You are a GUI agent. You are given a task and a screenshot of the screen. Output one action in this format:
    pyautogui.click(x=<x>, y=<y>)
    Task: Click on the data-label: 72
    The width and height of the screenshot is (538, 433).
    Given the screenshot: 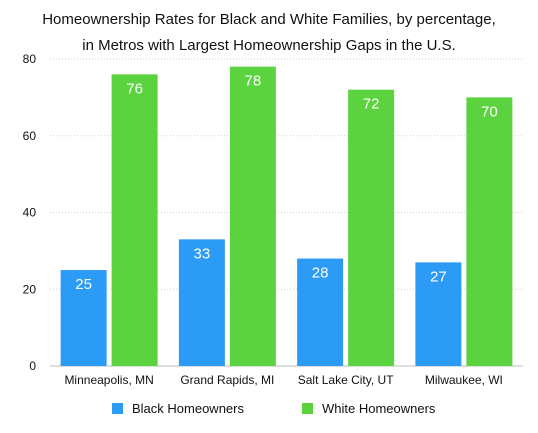 What is the action you would take?
    pyautogui.click(x=371, y=104)
    